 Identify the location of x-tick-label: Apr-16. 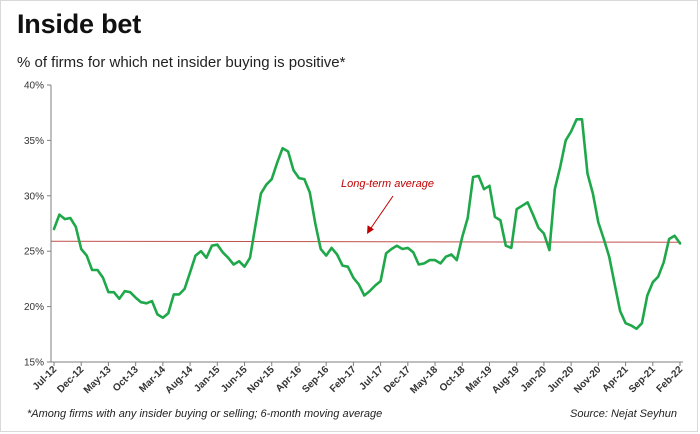
(289, 379).